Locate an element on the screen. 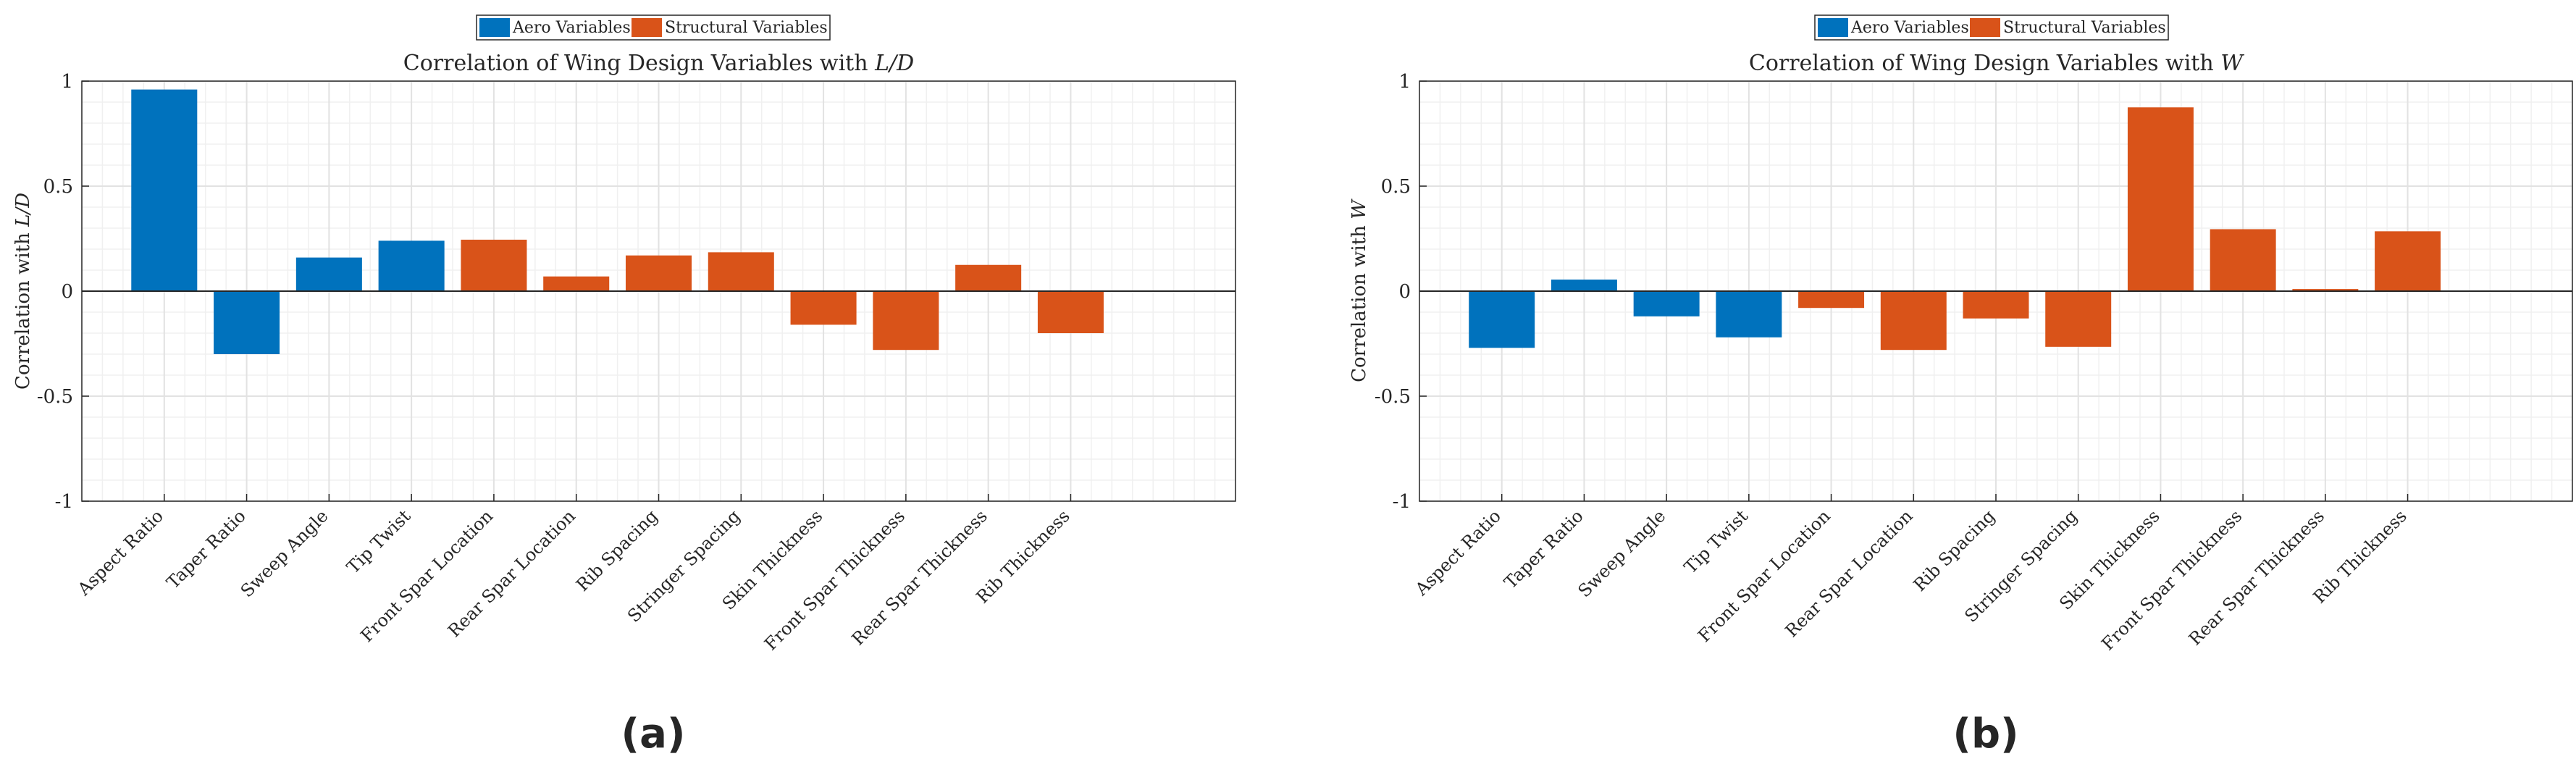 This screenshot has height=780, width=2576. y-axis-label-variable: L/D is located at coordinates (23, 210).